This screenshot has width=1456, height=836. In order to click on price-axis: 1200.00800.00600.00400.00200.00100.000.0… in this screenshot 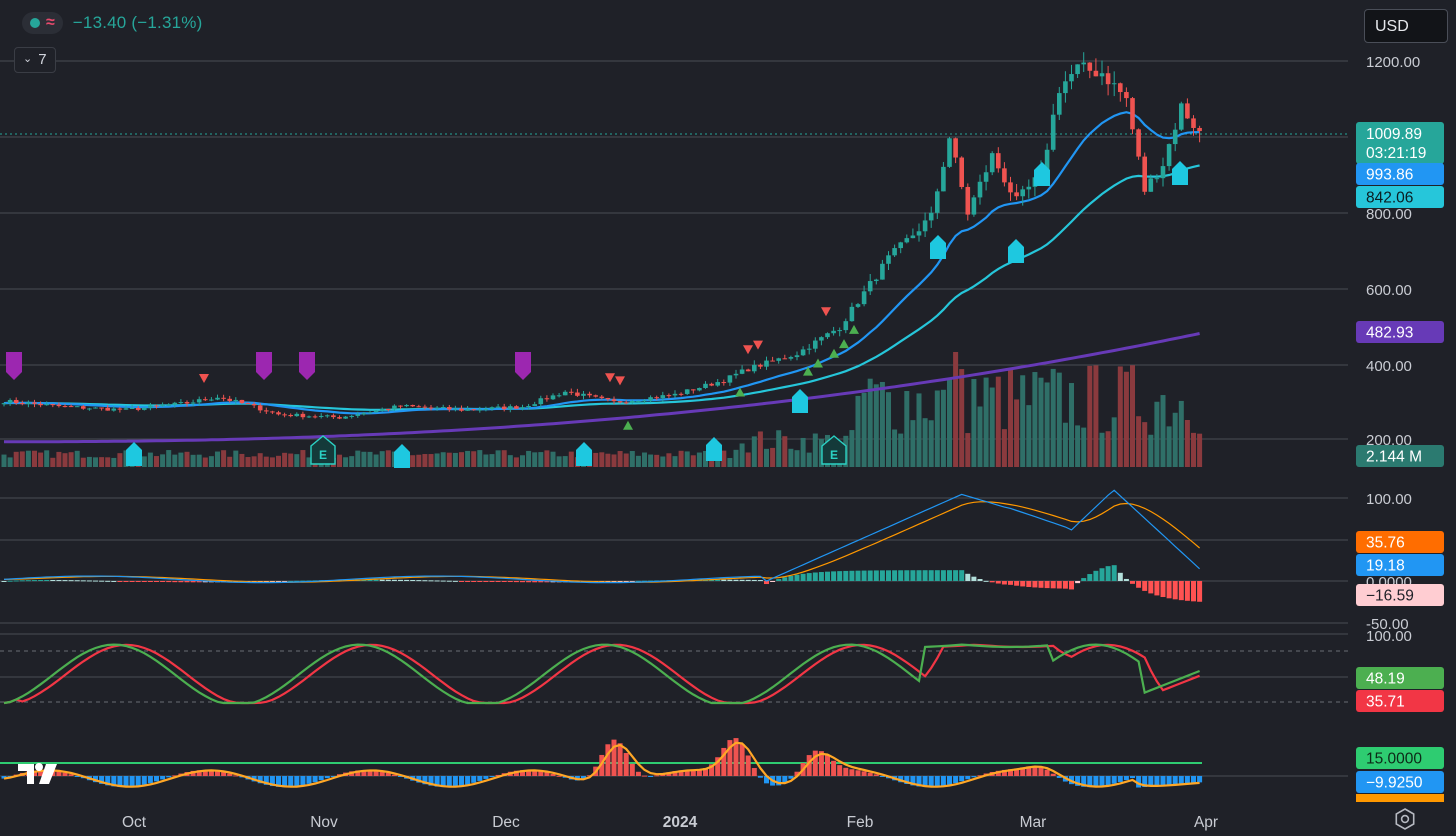, I will do `click(1393, 349)`.